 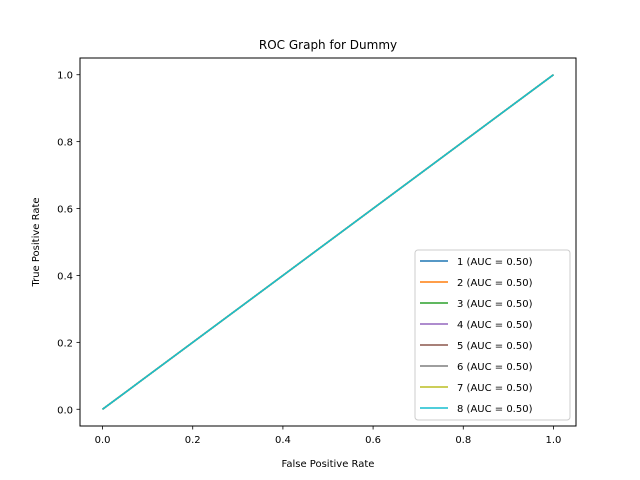 What do you see at coordinates (328, 436) in the screenshot?
I see `x-axis-ticks: 0.0 0.2 0.4 0.6 0.8 1.0` at bounding box center [328, 436].